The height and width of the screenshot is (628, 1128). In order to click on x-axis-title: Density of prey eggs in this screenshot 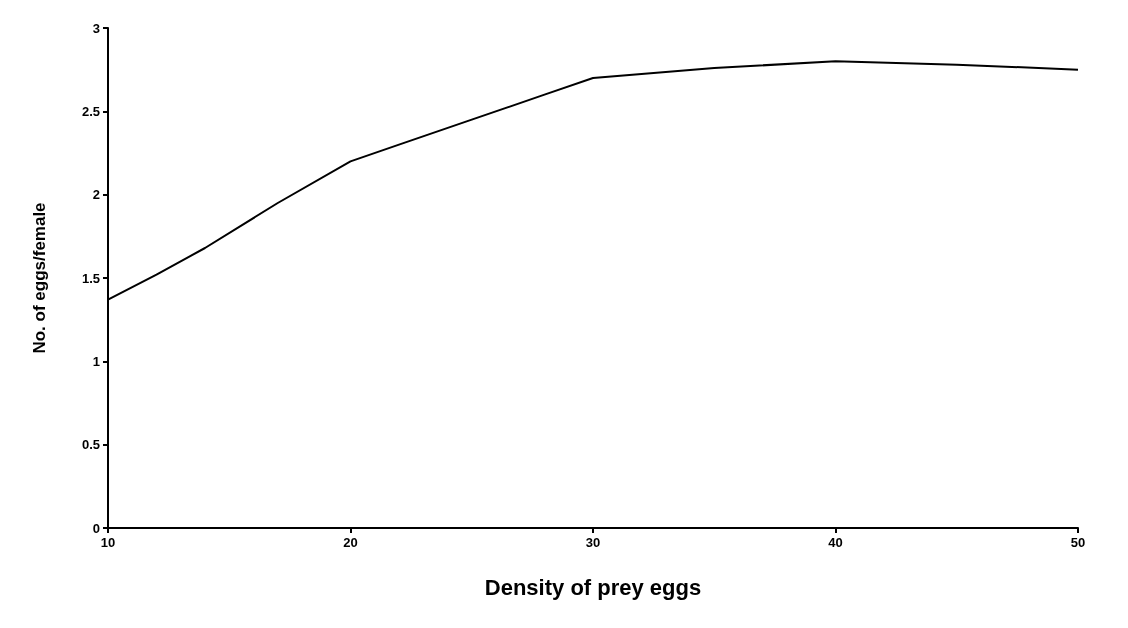, I will do `click(593, 587)`.